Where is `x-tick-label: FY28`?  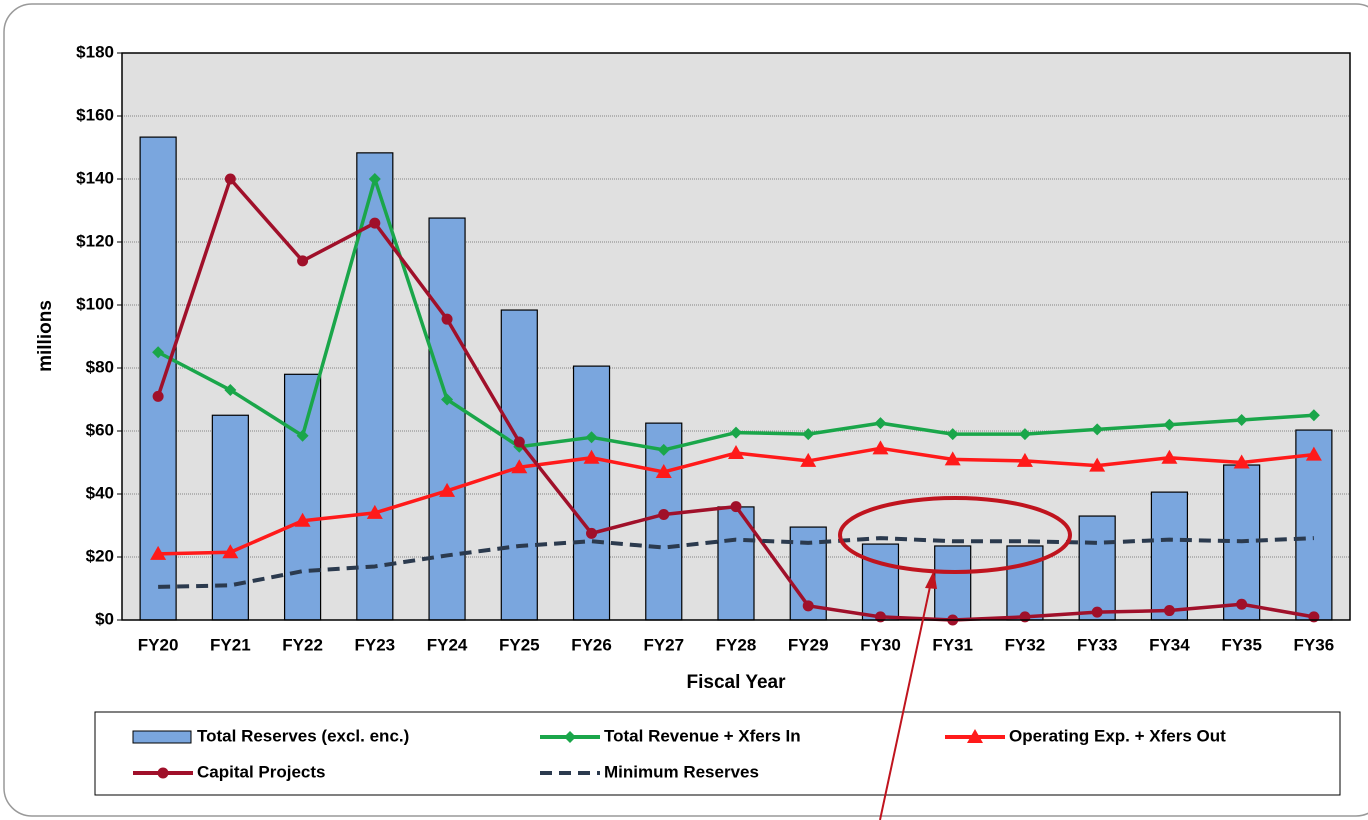
x-tick-label: FY28 is located at coordinates (736, 644).